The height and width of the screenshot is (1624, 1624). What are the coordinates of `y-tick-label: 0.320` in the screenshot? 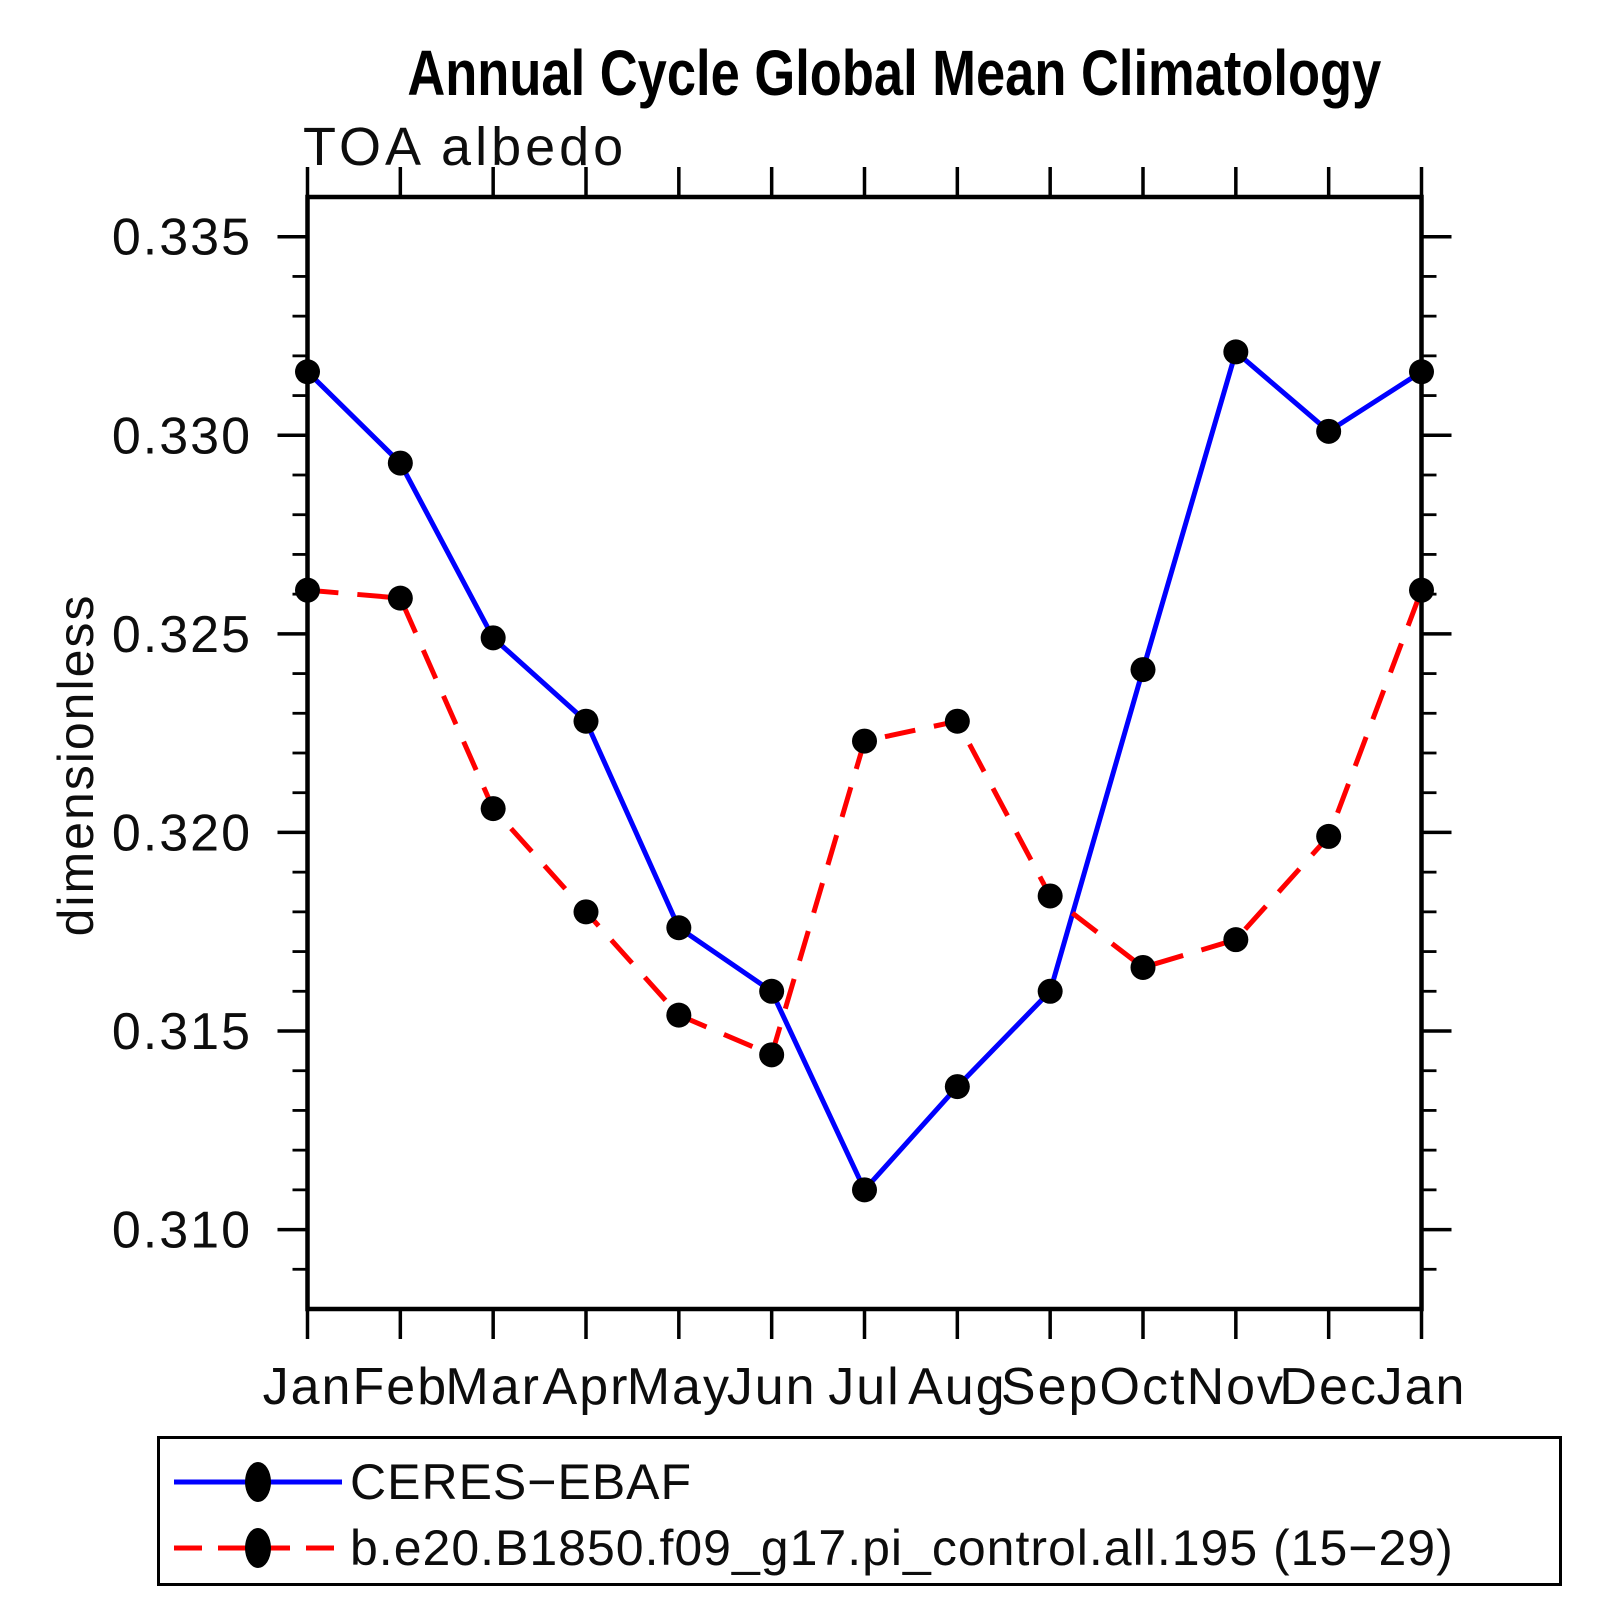 It's located at (182, 833).